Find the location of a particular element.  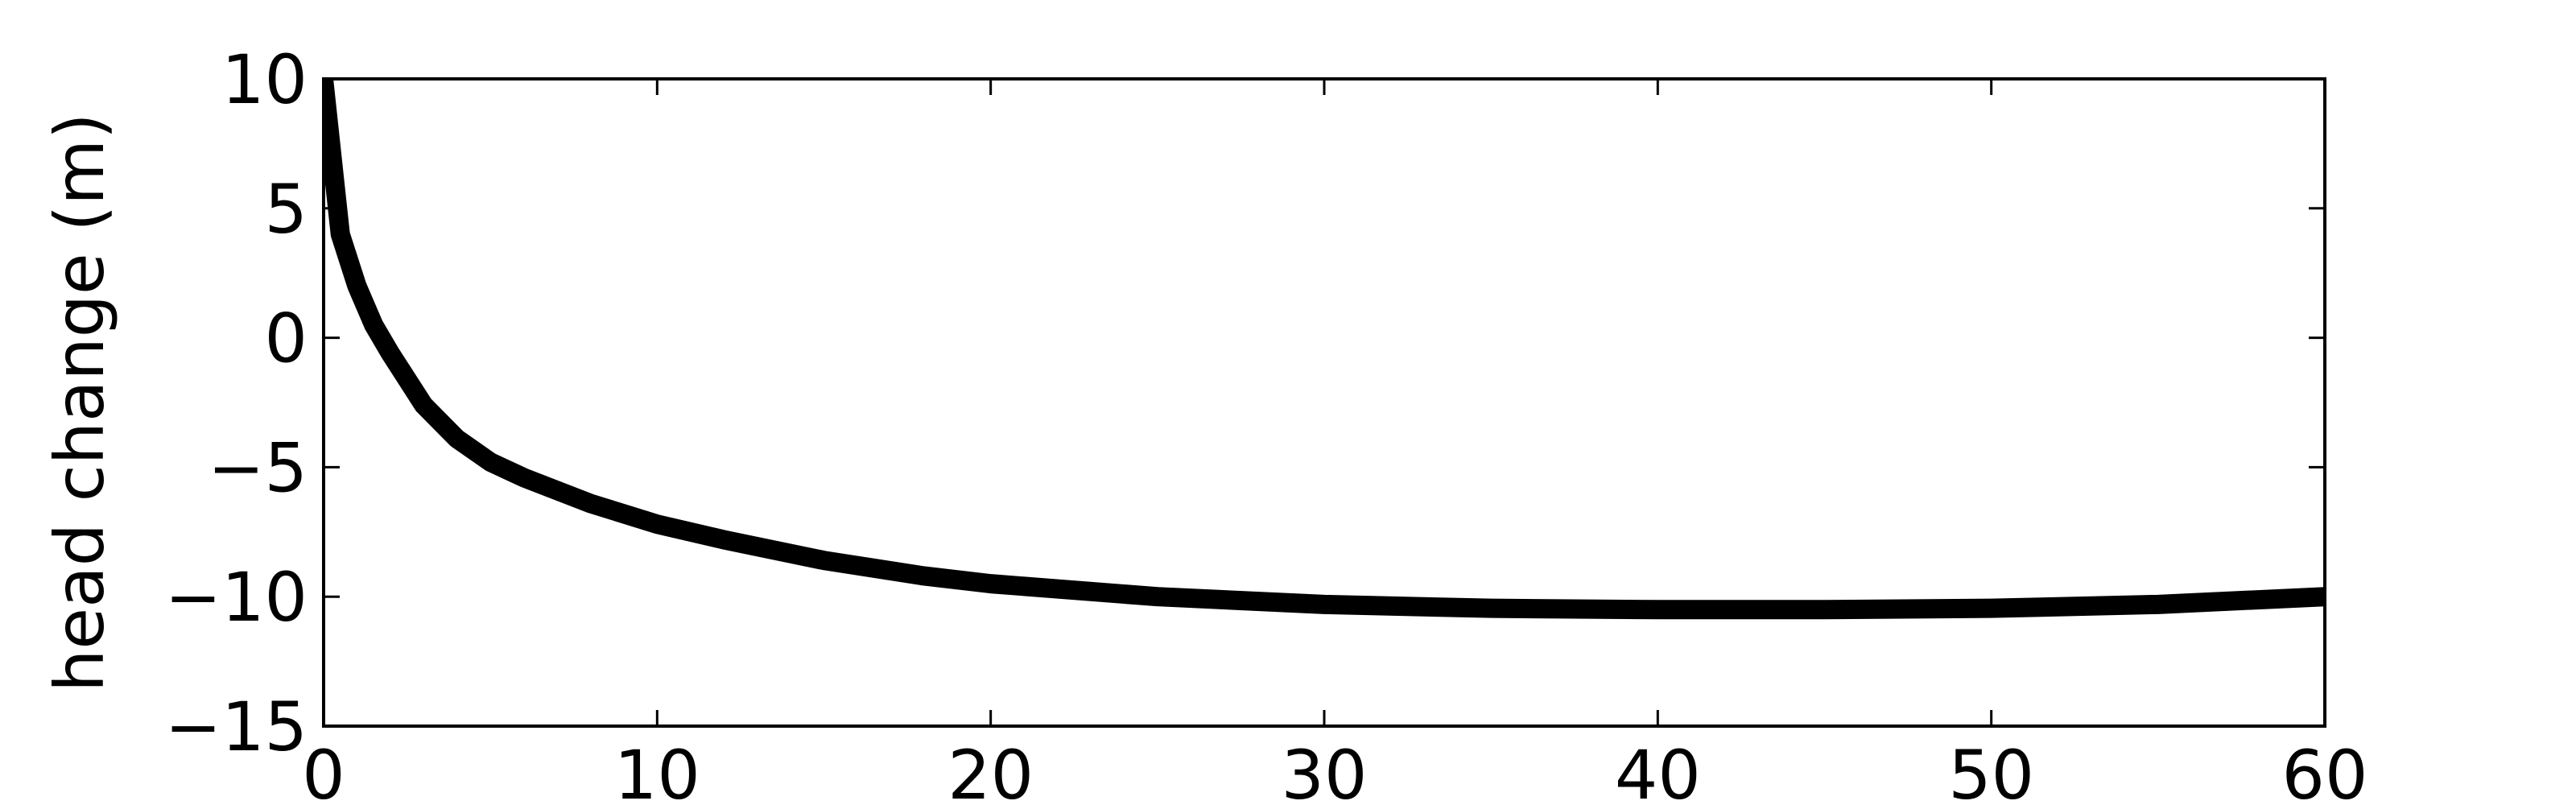

y-tick-label: −10 is located at coordinates (236, 597).